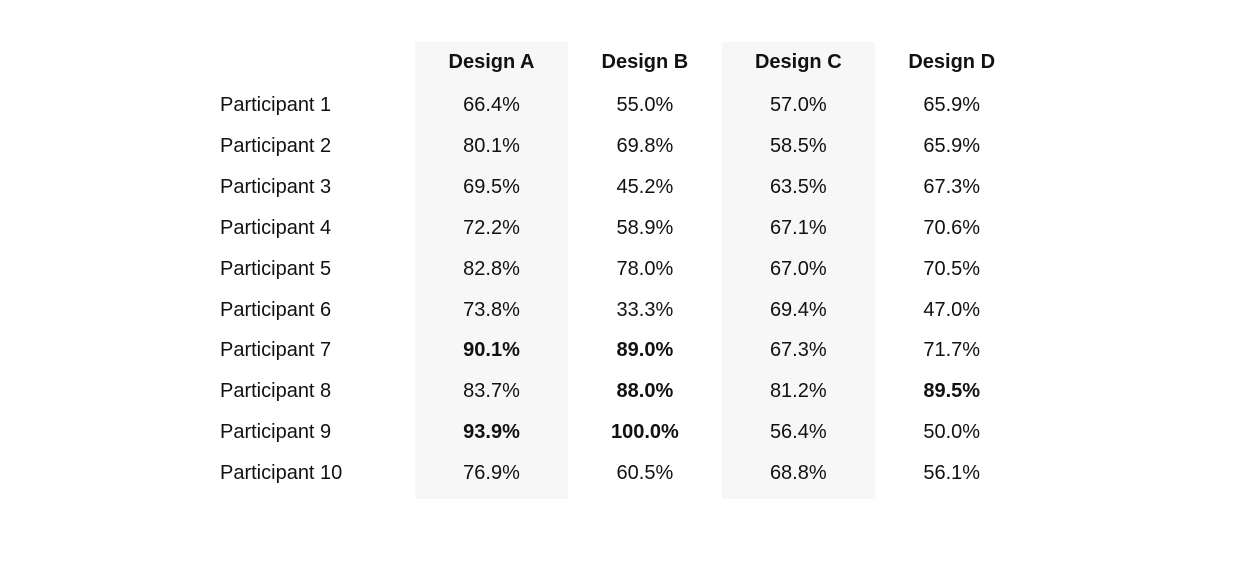 The width and height of the screenshot is (1247, 570). What do you see at coordinates (645, 186) in the screenshot?
I see `value-cell: 45.2%` at bounding box center [645, 186].